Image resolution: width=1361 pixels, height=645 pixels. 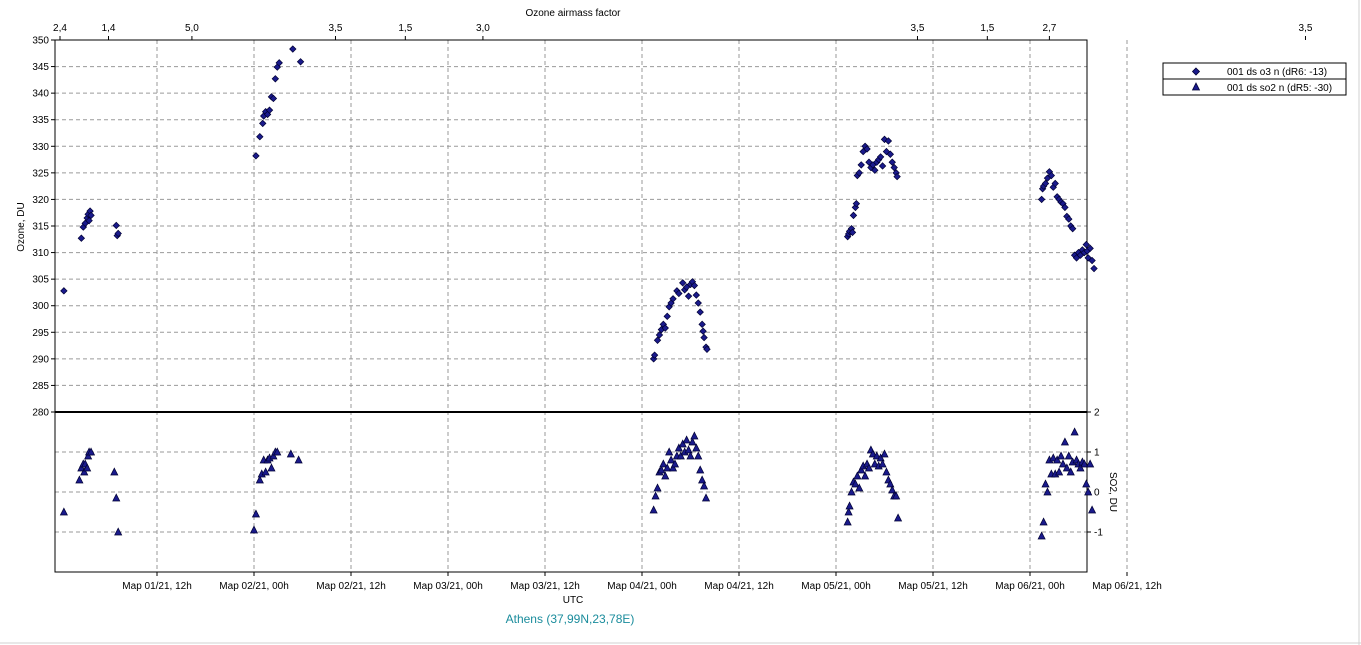 I want to click on so2-series, so click(x=578, y=483).